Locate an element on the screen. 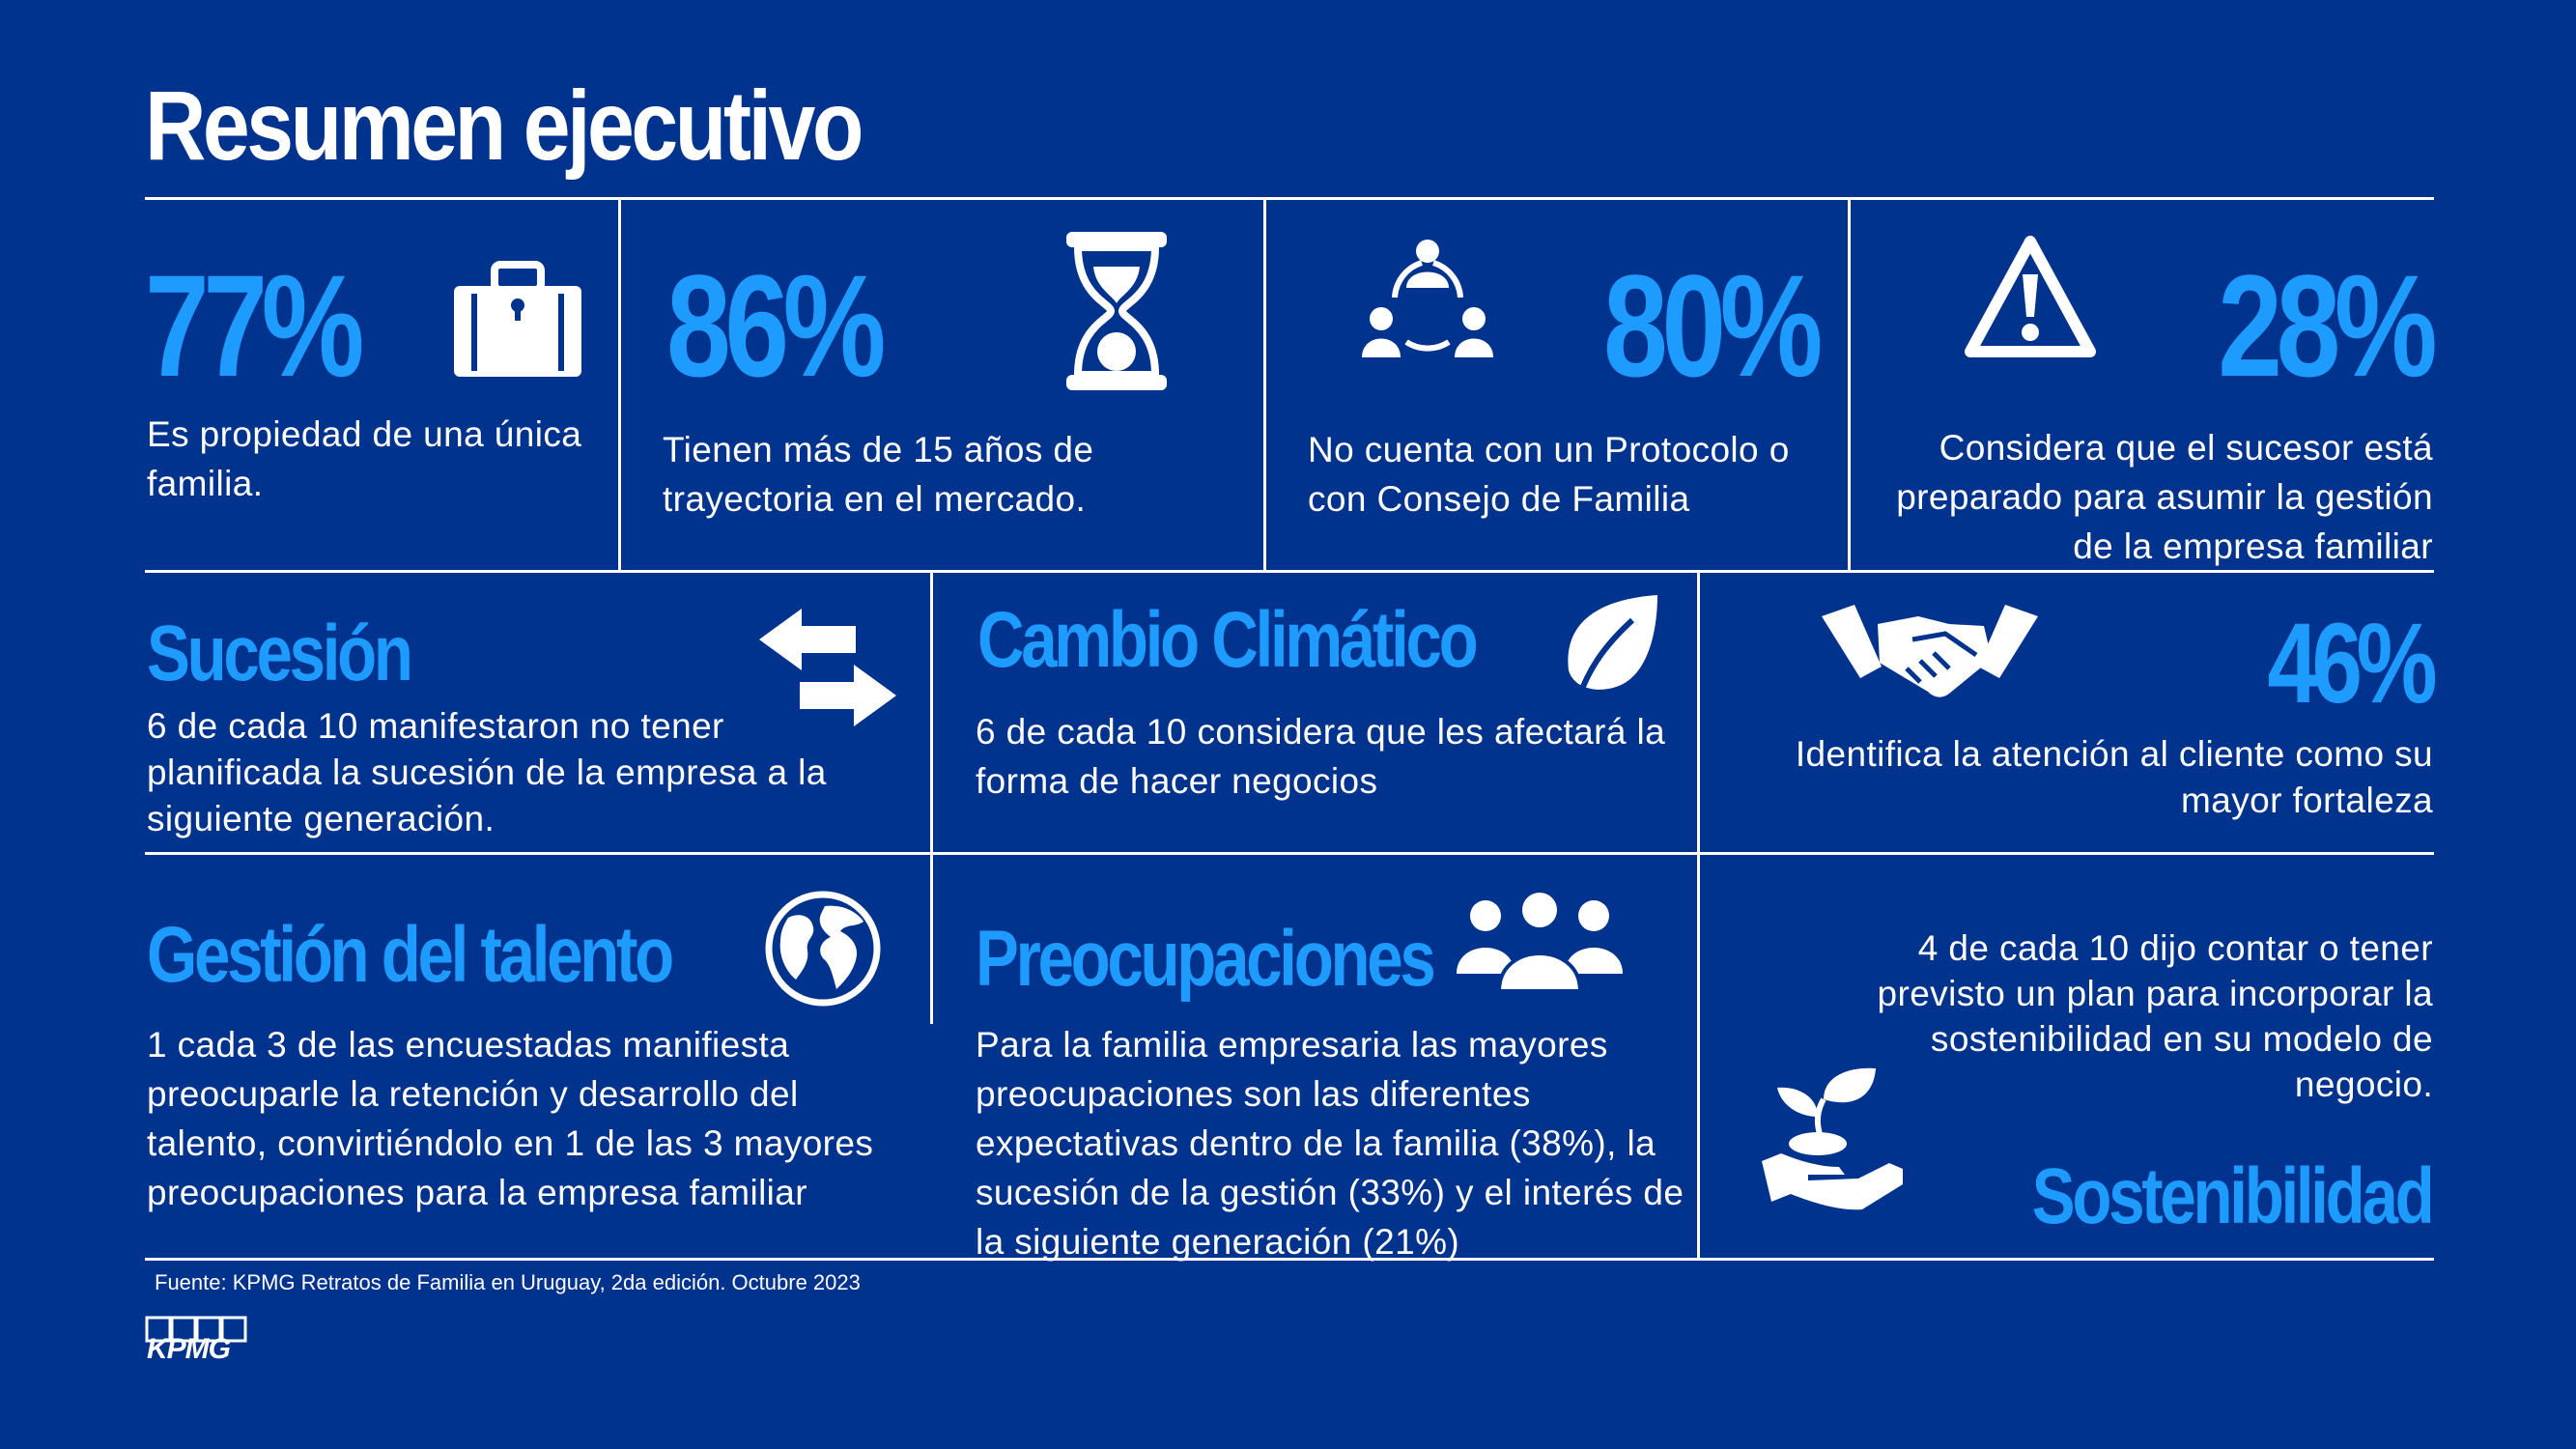  divider-v4 is located at coordinates (931, 797).